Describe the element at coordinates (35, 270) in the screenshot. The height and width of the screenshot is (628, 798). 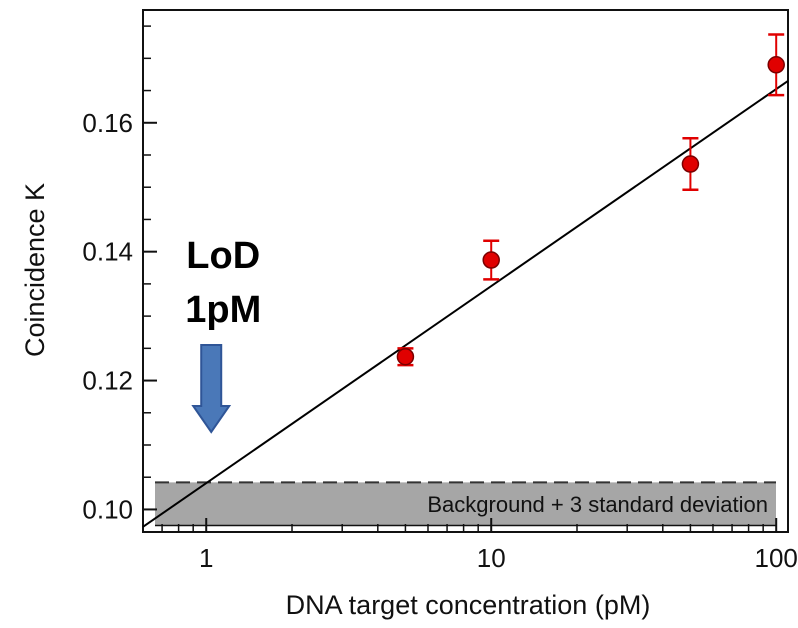
I see `y-axis-label: Coincidence K` at that location.